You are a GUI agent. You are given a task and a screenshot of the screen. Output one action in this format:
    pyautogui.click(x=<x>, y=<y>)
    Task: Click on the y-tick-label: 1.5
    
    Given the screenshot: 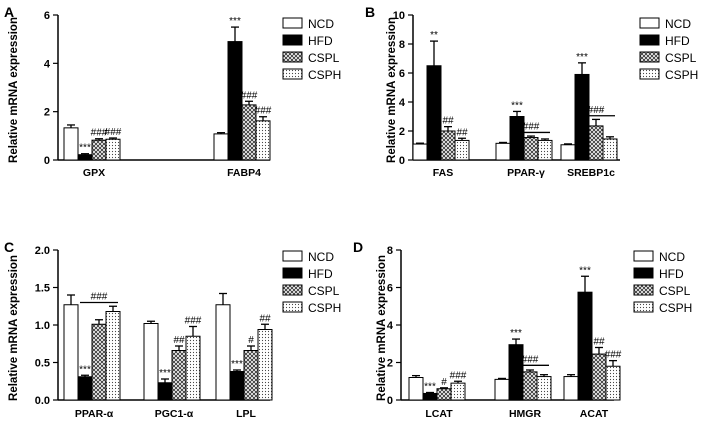 What is the action you would take?
    pyautogui.click(x=42, y=289)
    